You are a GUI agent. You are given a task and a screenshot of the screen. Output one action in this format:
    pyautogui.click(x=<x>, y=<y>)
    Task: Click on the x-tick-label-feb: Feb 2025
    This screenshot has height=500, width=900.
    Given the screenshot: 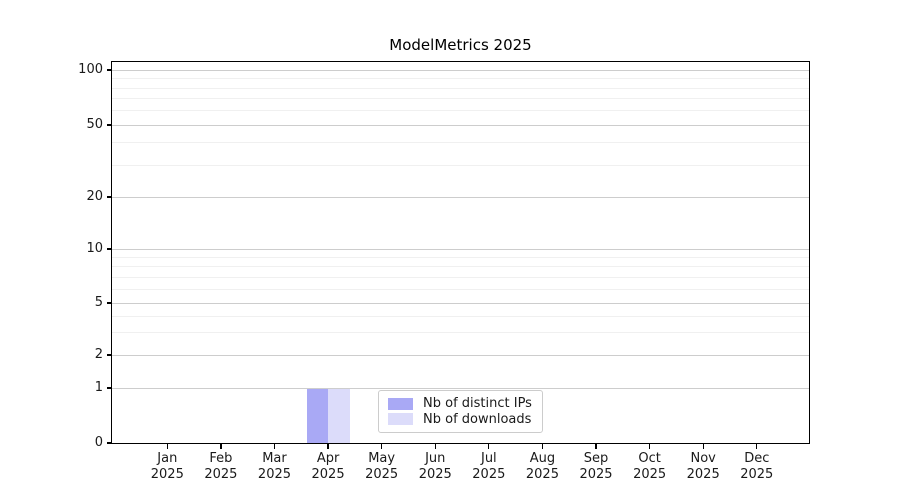 What is the action you would take?
    pyautogui.click(x=221, y=466)
    